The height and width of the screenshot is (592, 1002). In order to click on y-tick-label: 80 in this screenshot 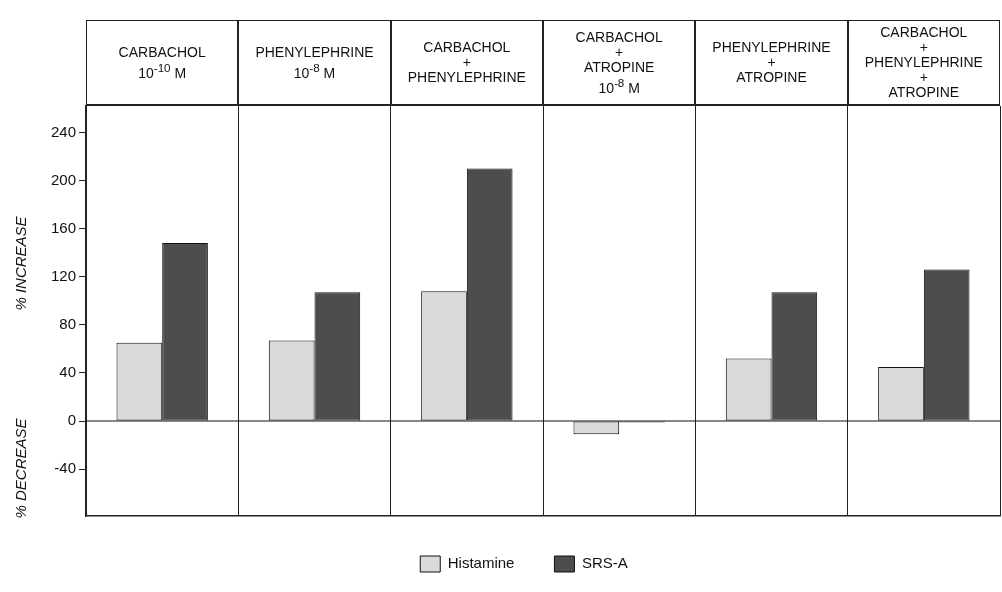, I will do `click(68, 323)`.